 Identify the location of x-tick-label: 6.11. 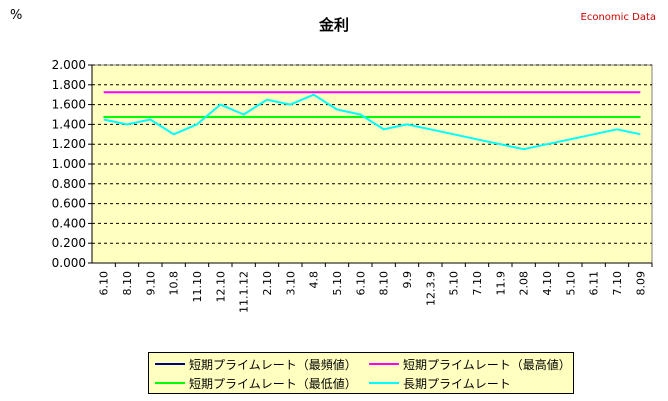
(594, 283).